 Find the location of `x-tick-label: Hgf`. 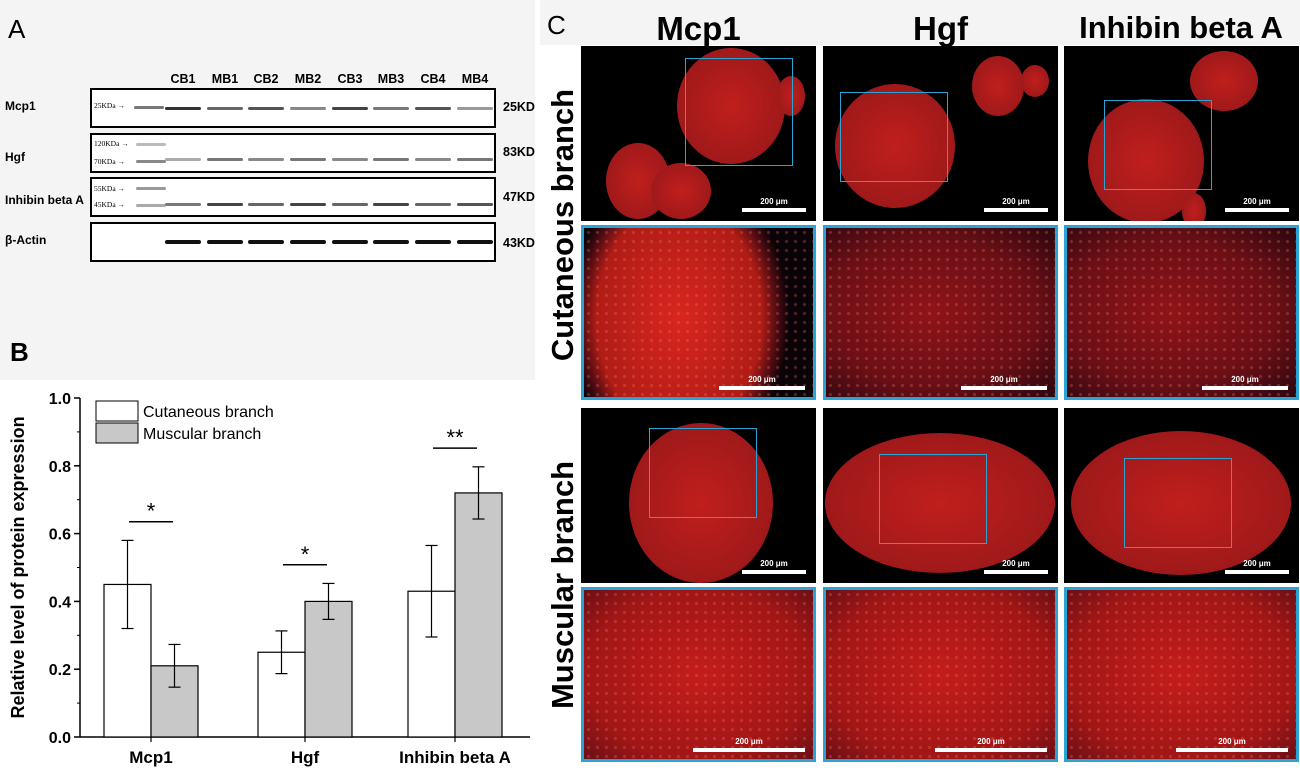

x-tick-label: Hgf is located at coordinates (305, 757).